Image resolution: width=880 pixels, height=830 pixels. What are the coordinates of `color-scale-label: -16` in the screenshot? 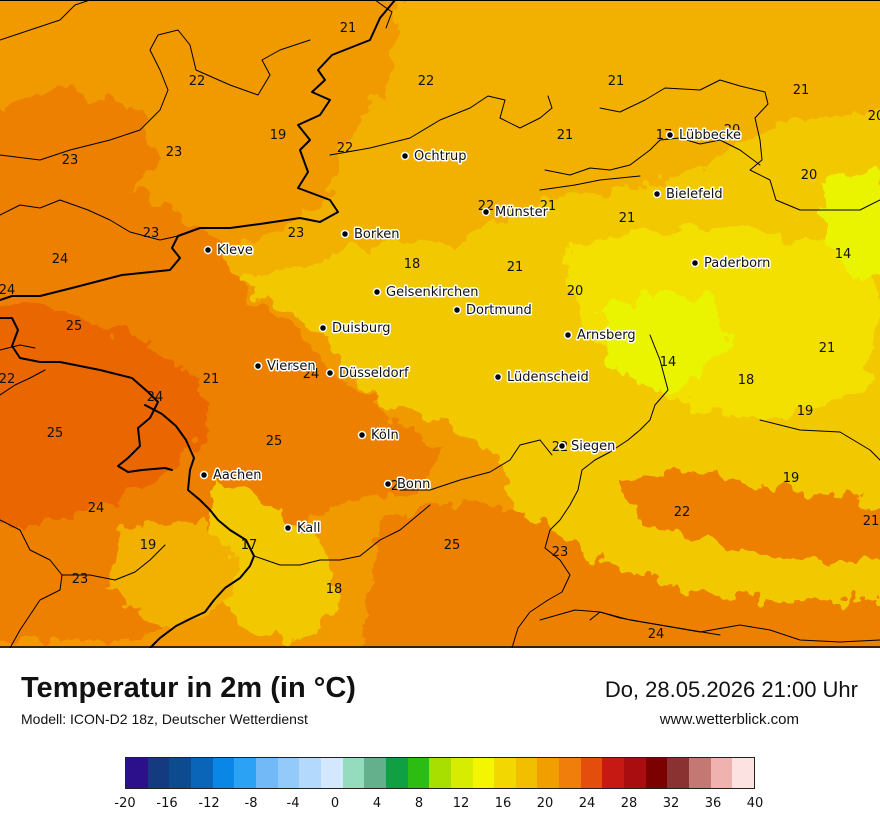 It's located at (167, 803).